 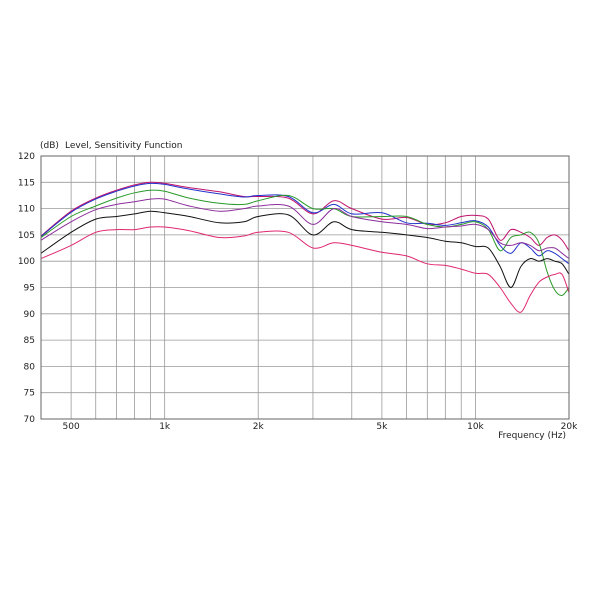 I want to click on y-tick-label: 120, so click(x=26, y=157).